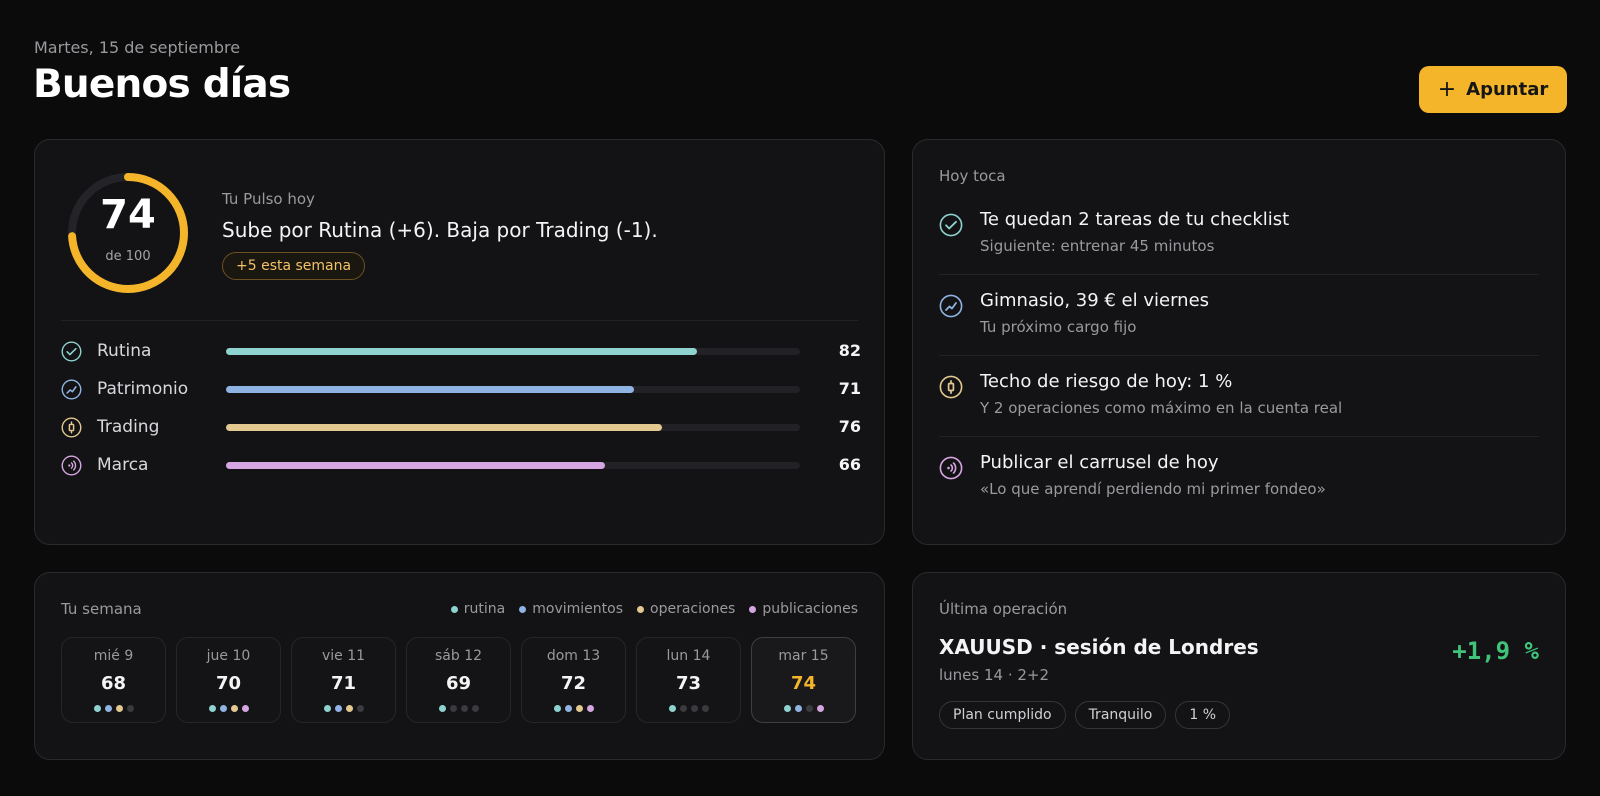 The width and height of the screenshot is (1600, 796). Describe the element at coordinates (1097, 246) in the screenshot. I see `task-subtitle: Siguiente: entrenar 45 minutos` at that location.